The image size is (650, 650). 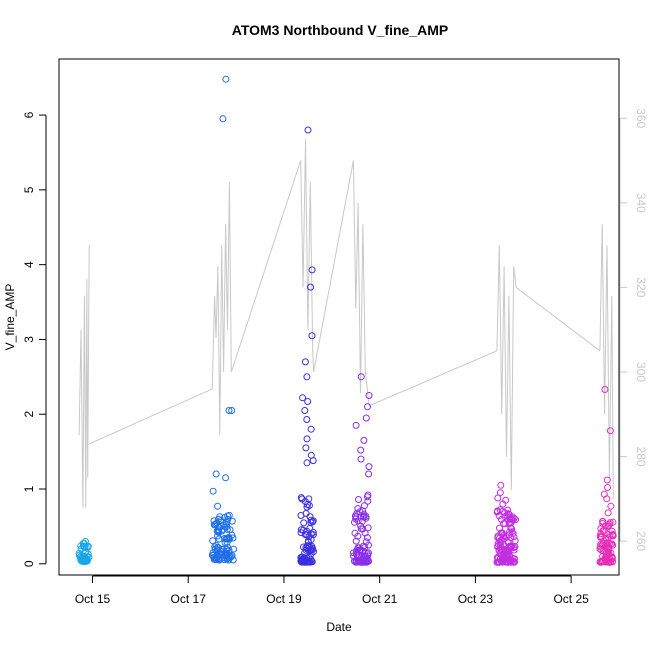 I want to click on y-axis-left: 0 1 2 3 4 5 6, so click(x=34, y=339).